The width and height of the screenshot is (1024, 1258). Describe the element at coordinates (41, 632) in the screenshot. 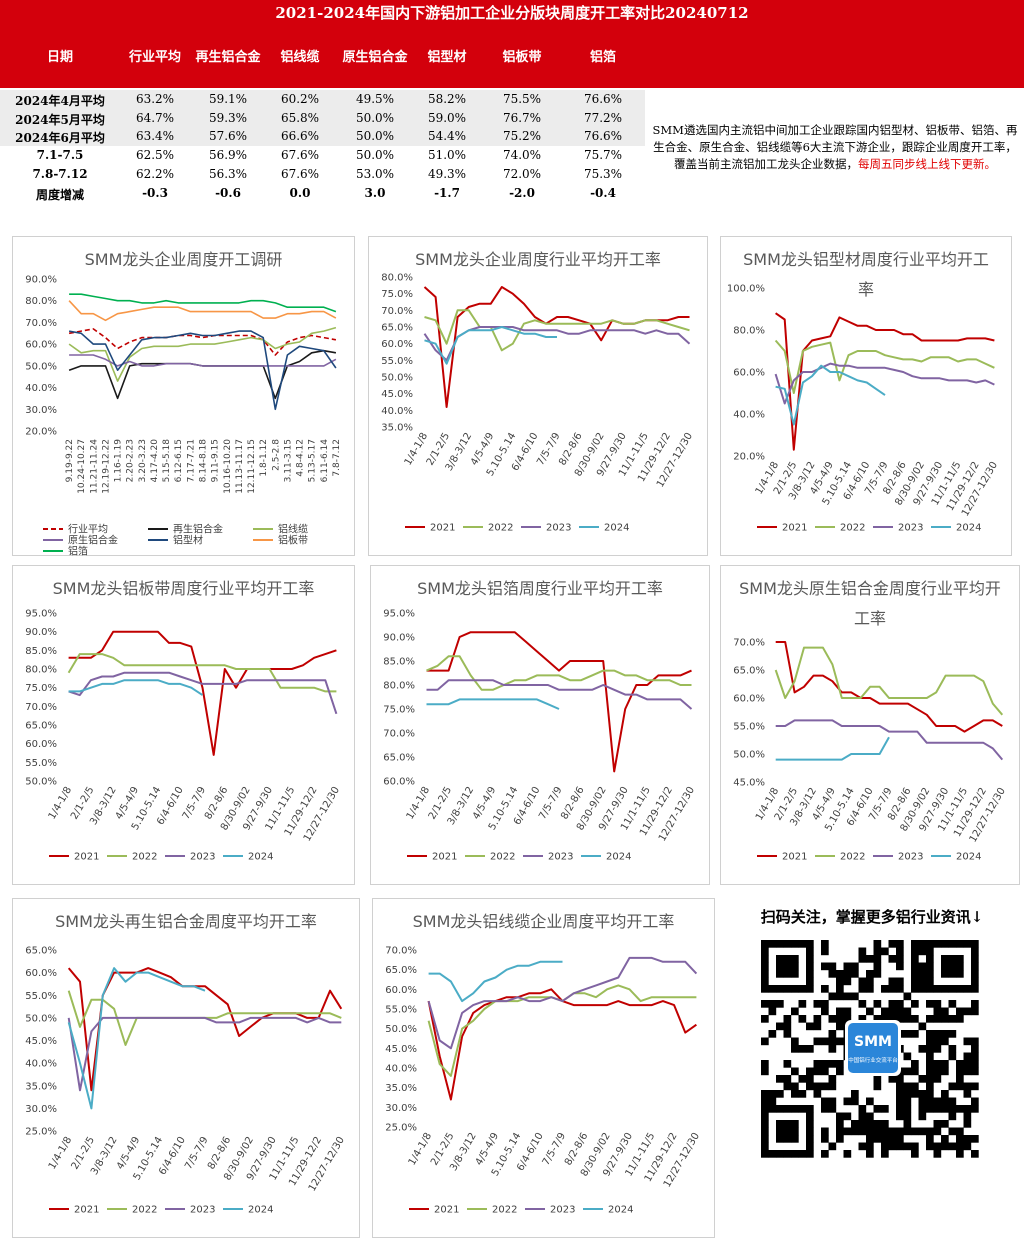

I see `y-tick-label: 90.0%` at that location.